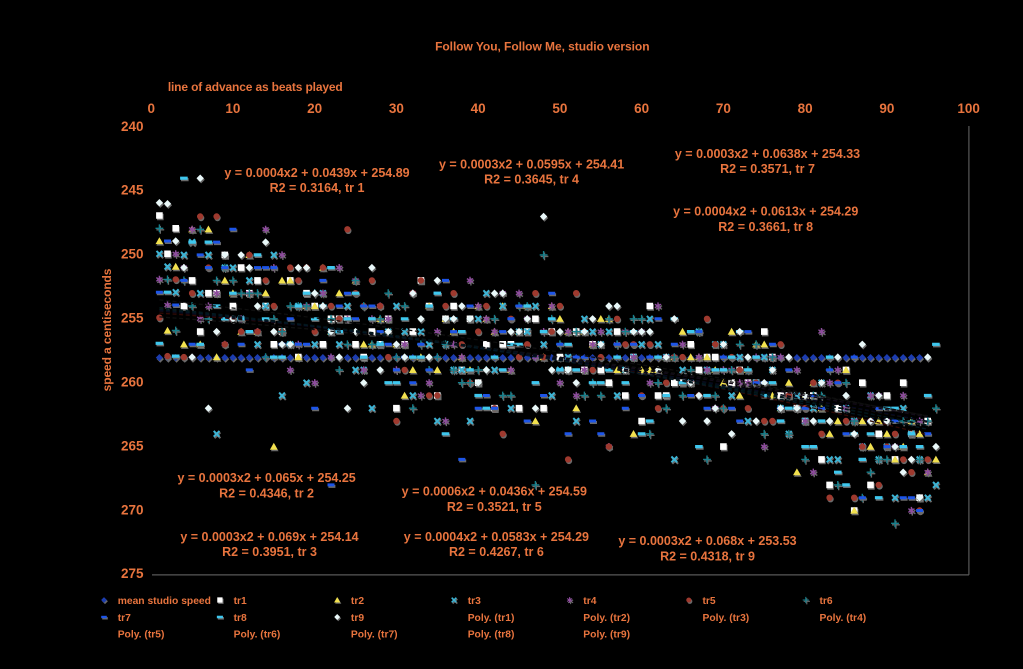 This screenshot has width=1023, height=669. Describe the element at coordinates (107, 329) in the screenshot. I see `svg-text: speed a centiseconds` at that location.